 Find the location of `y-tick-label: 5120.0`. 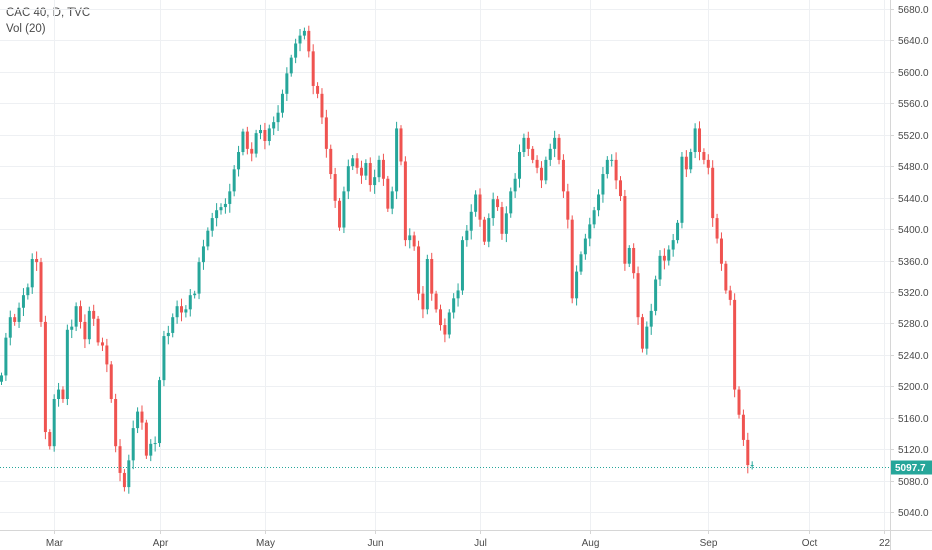

y-tick-label: 5120.0 is located at coordinates (913, 450).